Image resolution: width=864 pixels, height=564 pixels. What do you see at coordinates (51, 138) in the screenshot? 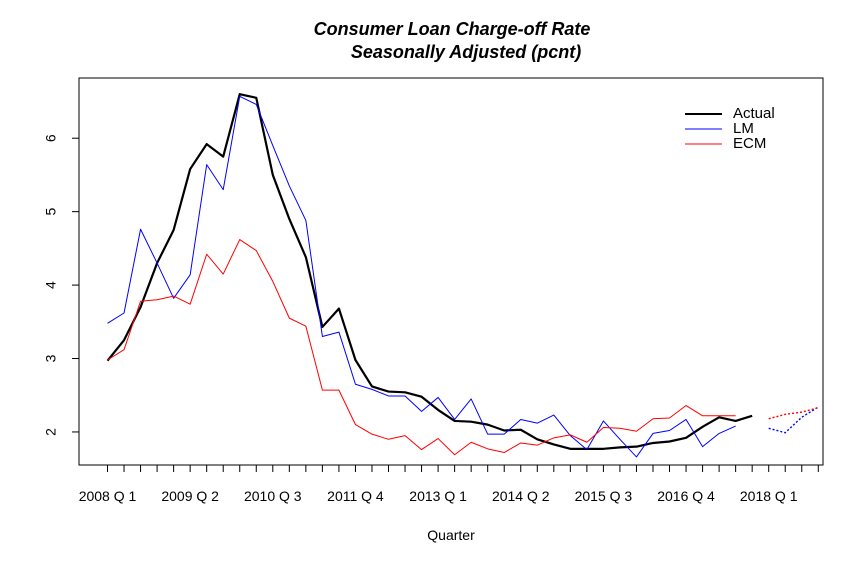
I see `y-tick-label: 6` at bounding box center [51, 138].